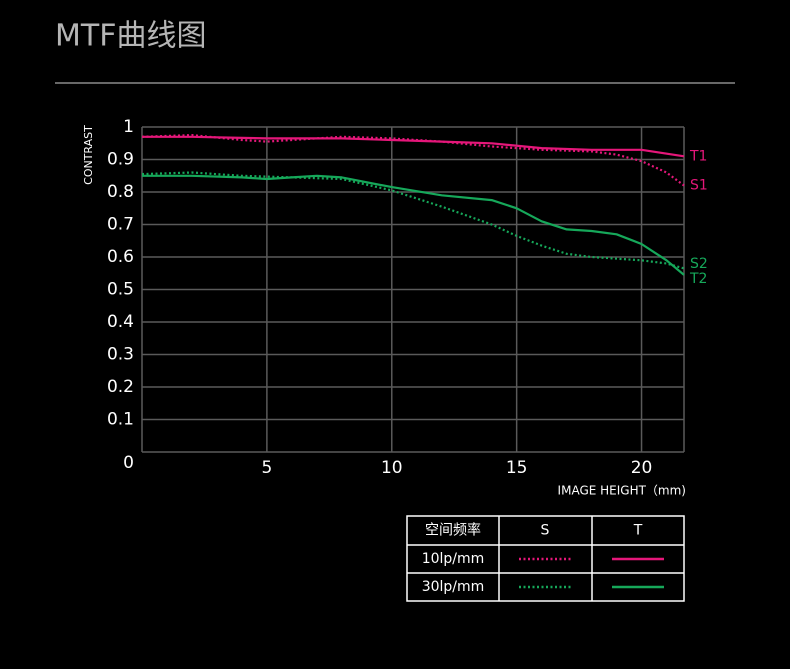  I want to click on y-tick-label: 0.2, so click(120, 387).